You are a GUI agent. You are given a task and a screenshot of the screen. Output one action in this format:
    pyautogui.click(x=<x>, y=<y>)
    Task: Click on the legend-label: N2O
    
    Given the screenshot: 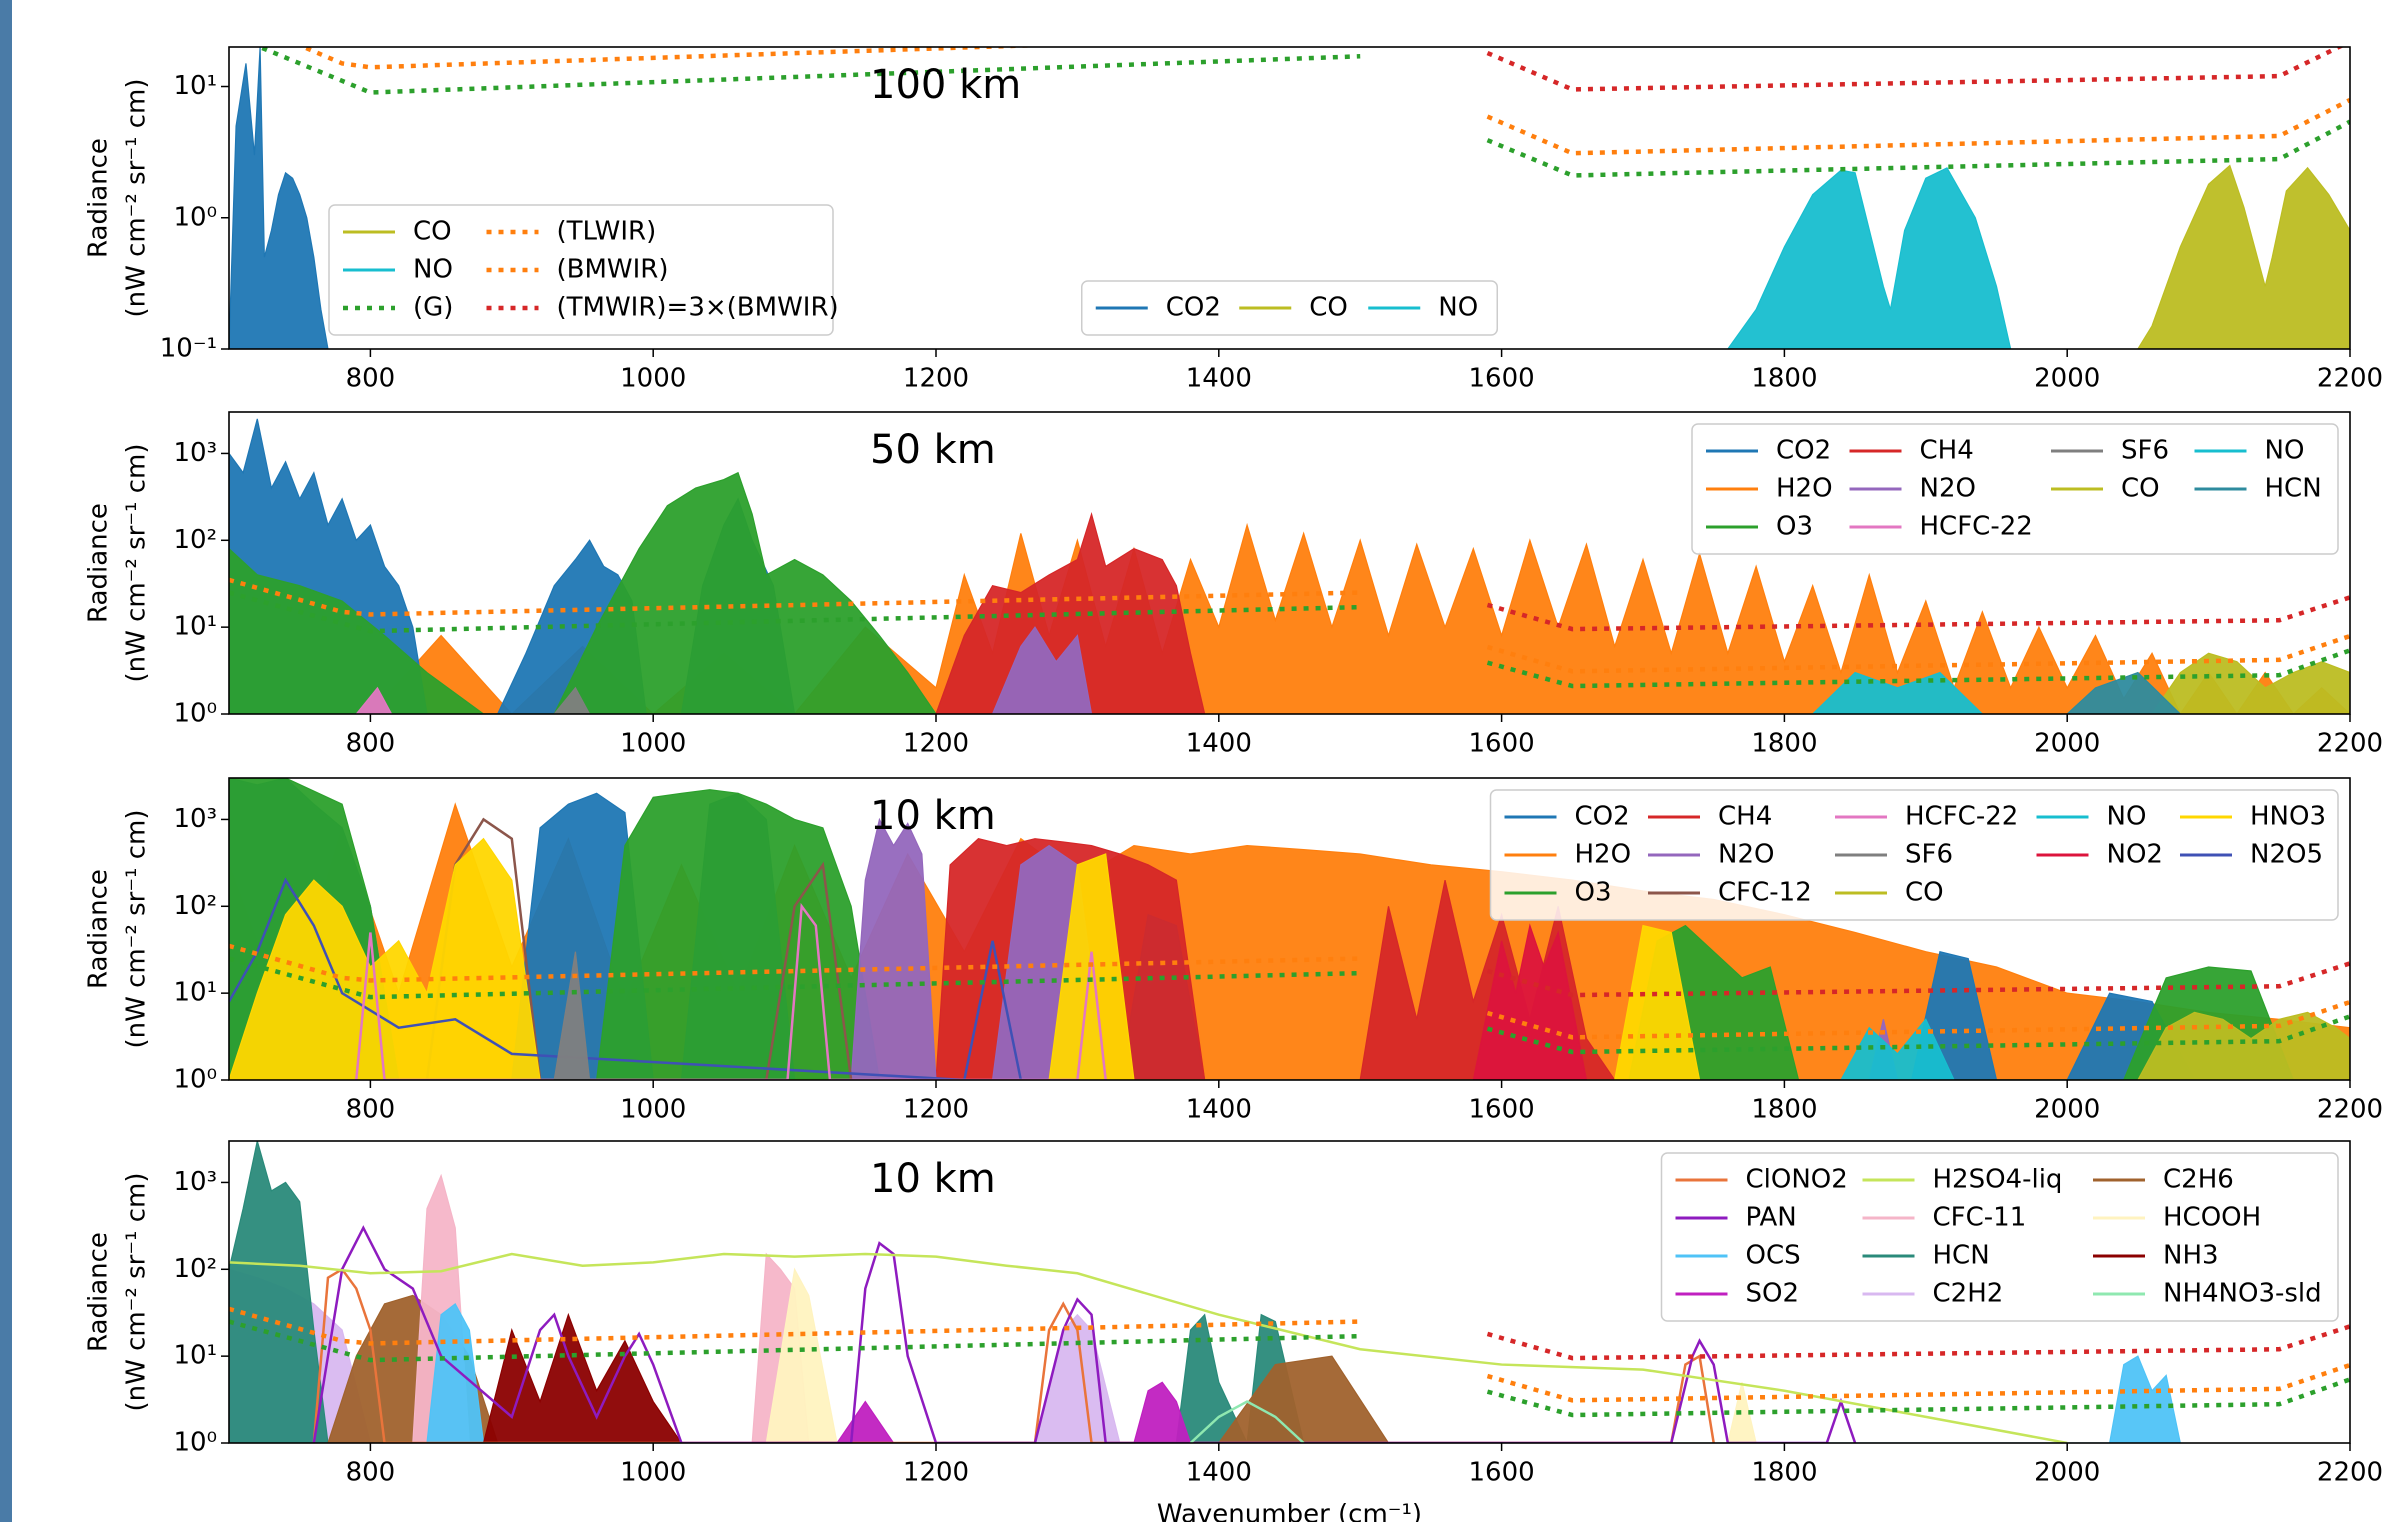 What is the action you would take?
    pyautogui.click(x=1746, y=855)
    